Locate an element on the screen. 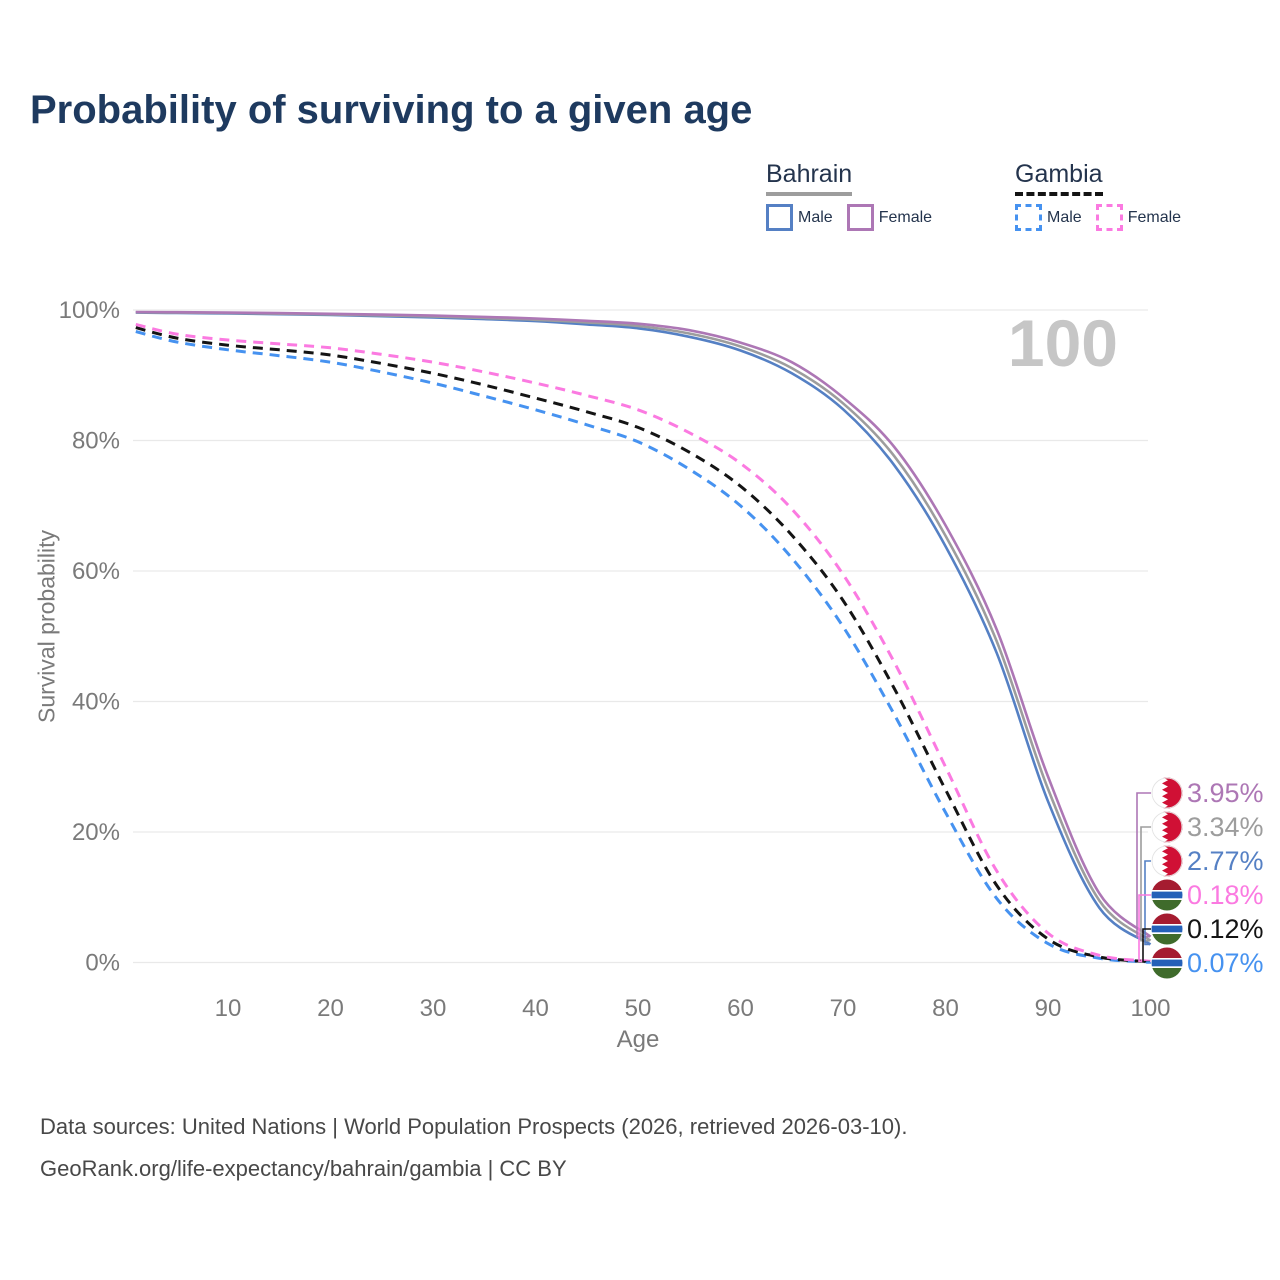 The height and width of the screenshot is (1280, 1280). leader-line-gambia-male is located at coordinates (1148, 962).